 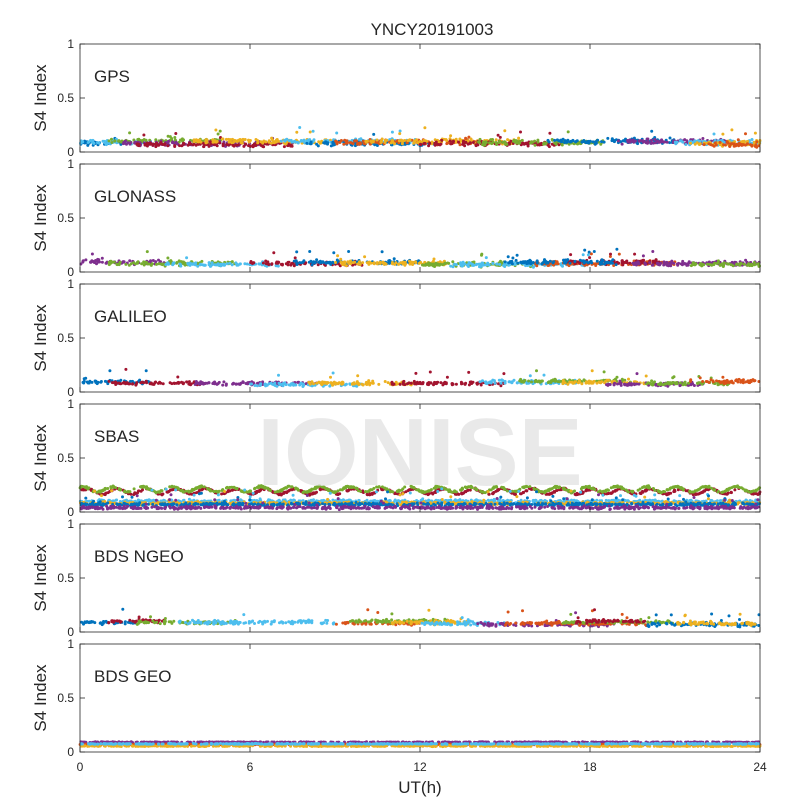 I want to click on scatter-points, so click(x=420, y=258).